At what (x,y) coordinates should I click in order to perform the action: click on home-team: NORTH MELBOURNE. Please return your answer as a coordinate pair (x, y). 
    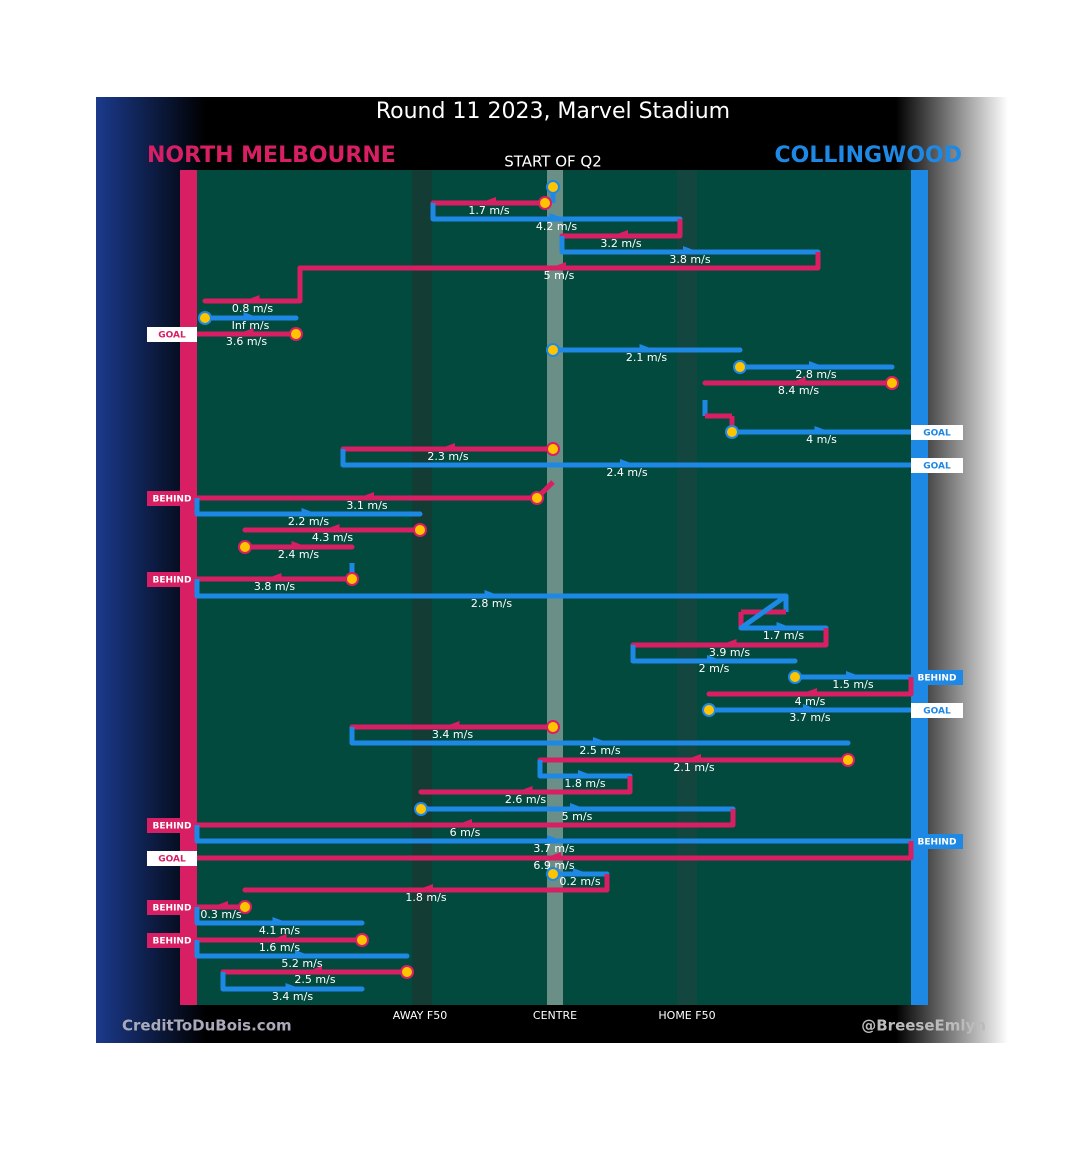
    Looking at the image, I should click on (271, 155).